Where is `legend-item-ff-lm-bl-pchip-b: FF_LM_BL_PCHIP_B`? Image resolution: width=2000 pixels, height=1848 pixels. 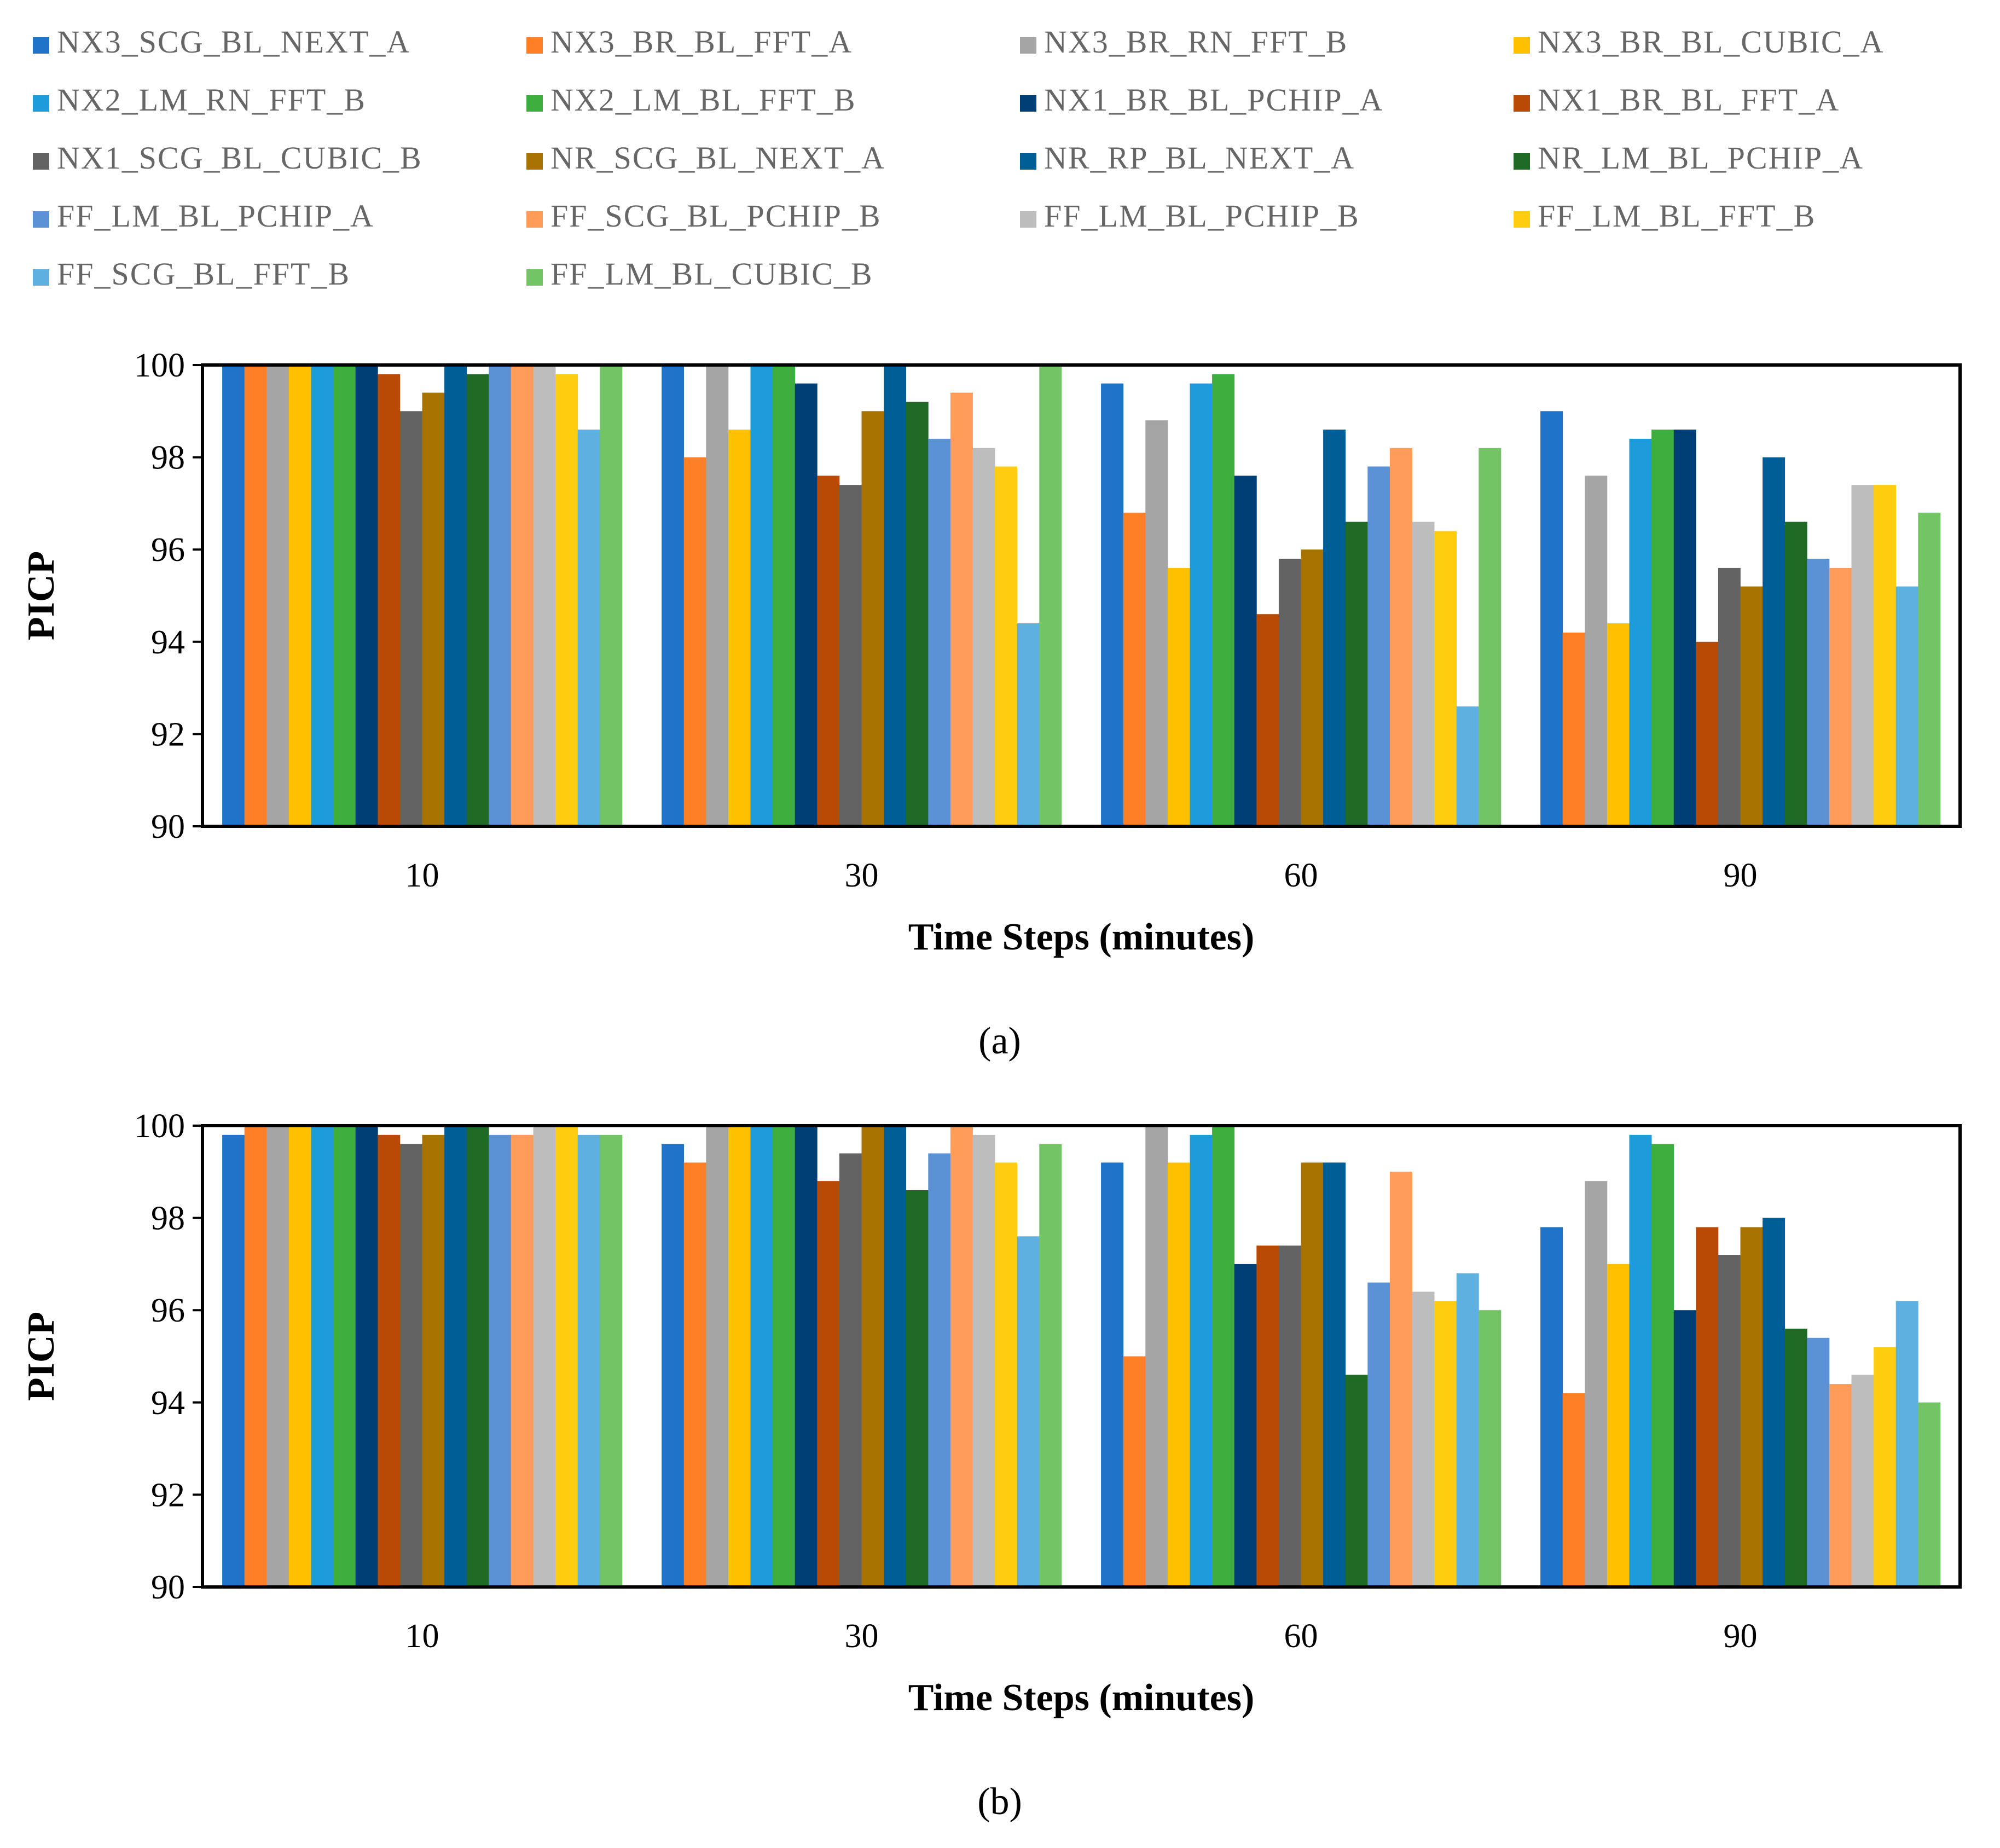
legend-item-ff-lm-bl-pchip-b: FF_LM_BL_PCHIP_B is located at coordinates (1190, 216).